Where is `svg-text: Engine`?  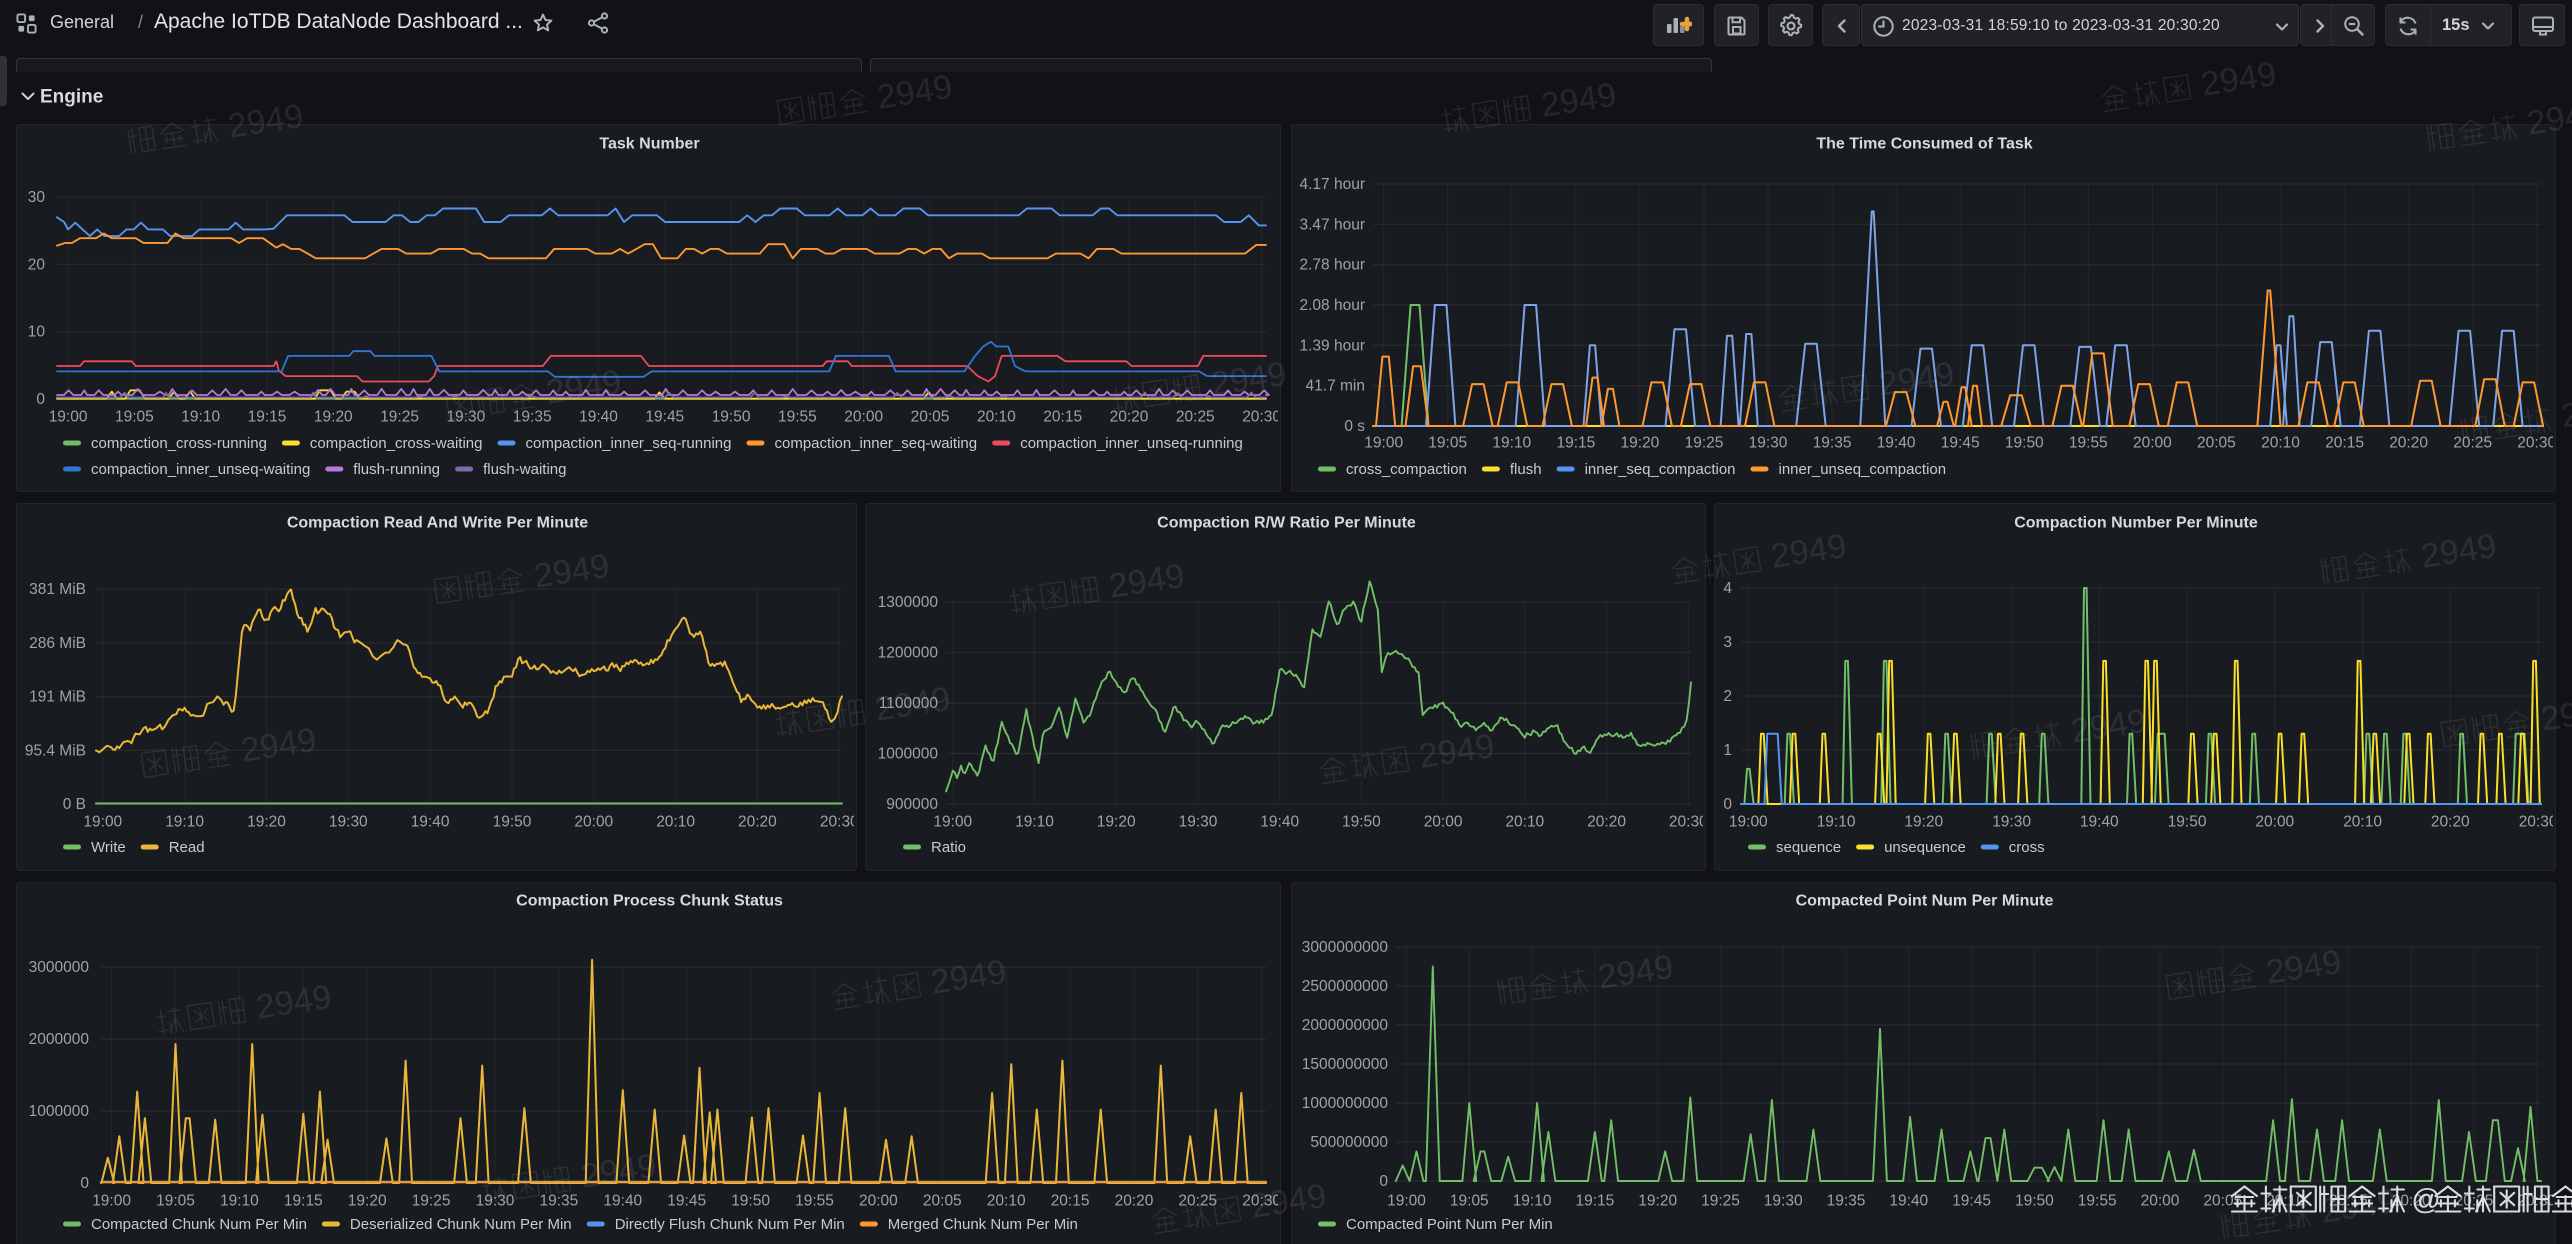
svg-text: Engine is located at coordinates (71, 97).